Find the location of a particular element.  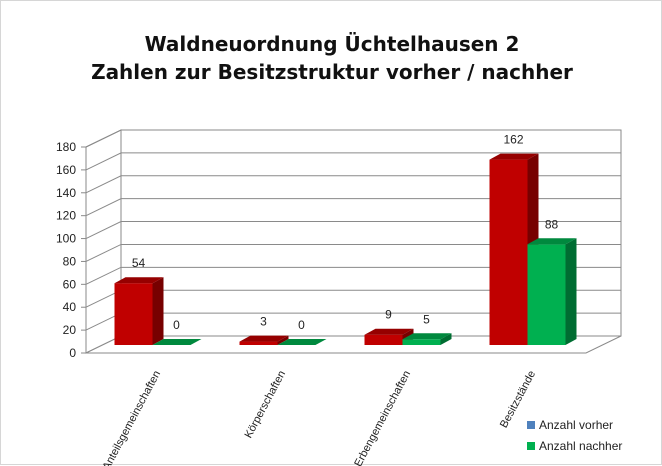

y-tick-label: 120 is located at coordinates (66, 216).